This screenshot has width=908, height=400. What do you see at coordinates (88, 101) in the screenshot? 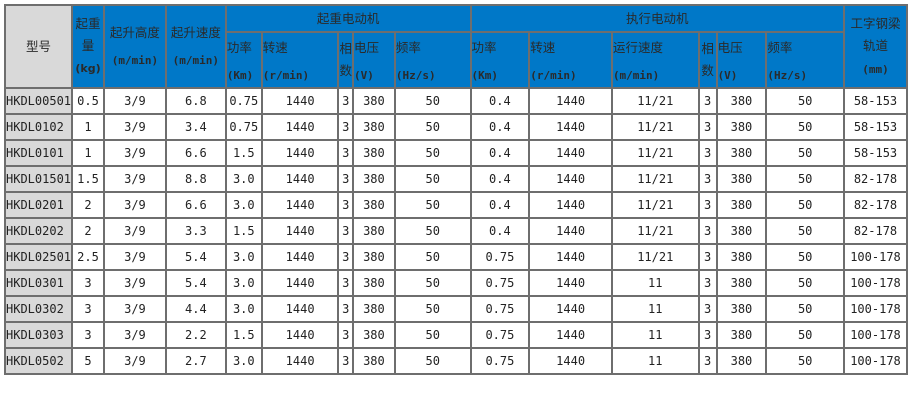
I see `table-cell: 0.5` at bounding box center [88, 101].